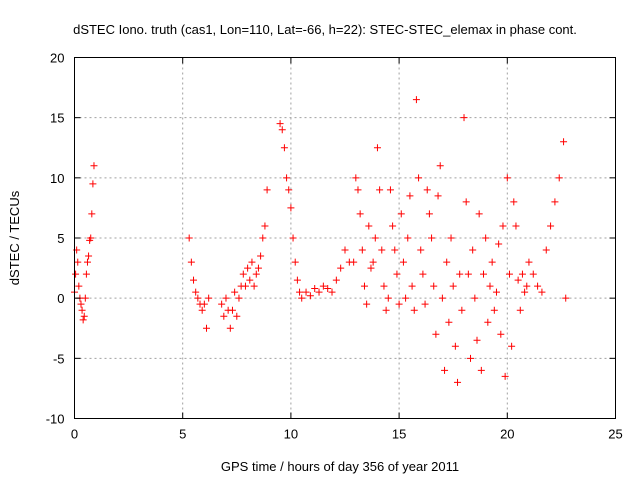 The width and height of the screenshot is (640, 480). What do you see at coordinates (615, 434) in the screenshot?
I see `x-tick-label: 25` at bounding box center [615, 434].